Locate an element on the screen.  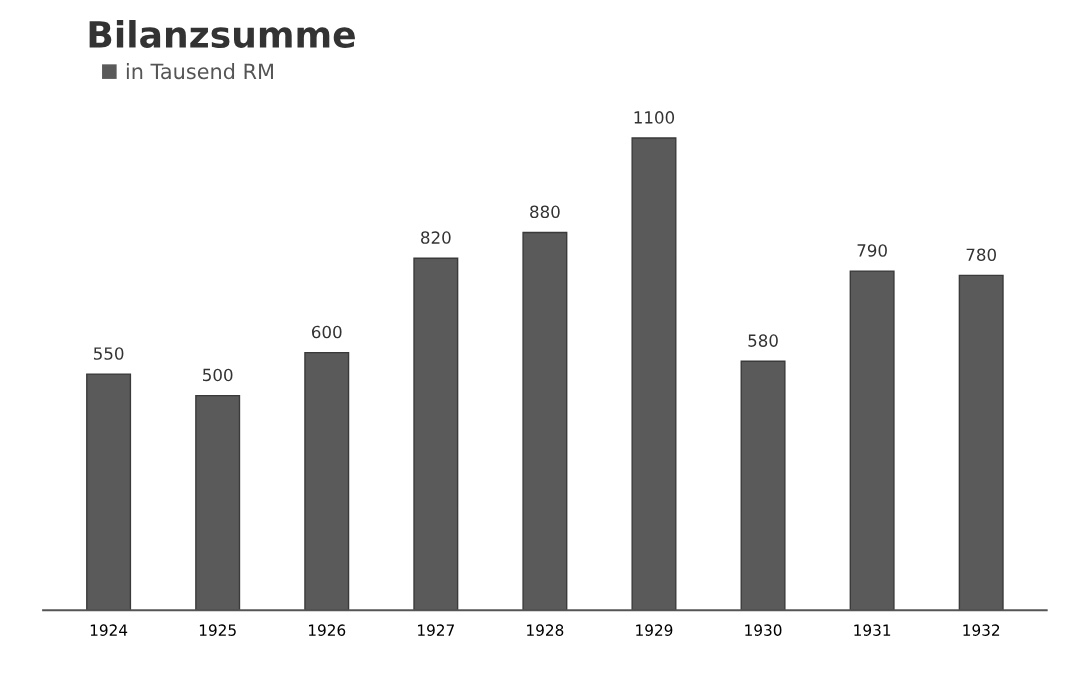
data-label: 1100 is located at coordinates (654, 117).